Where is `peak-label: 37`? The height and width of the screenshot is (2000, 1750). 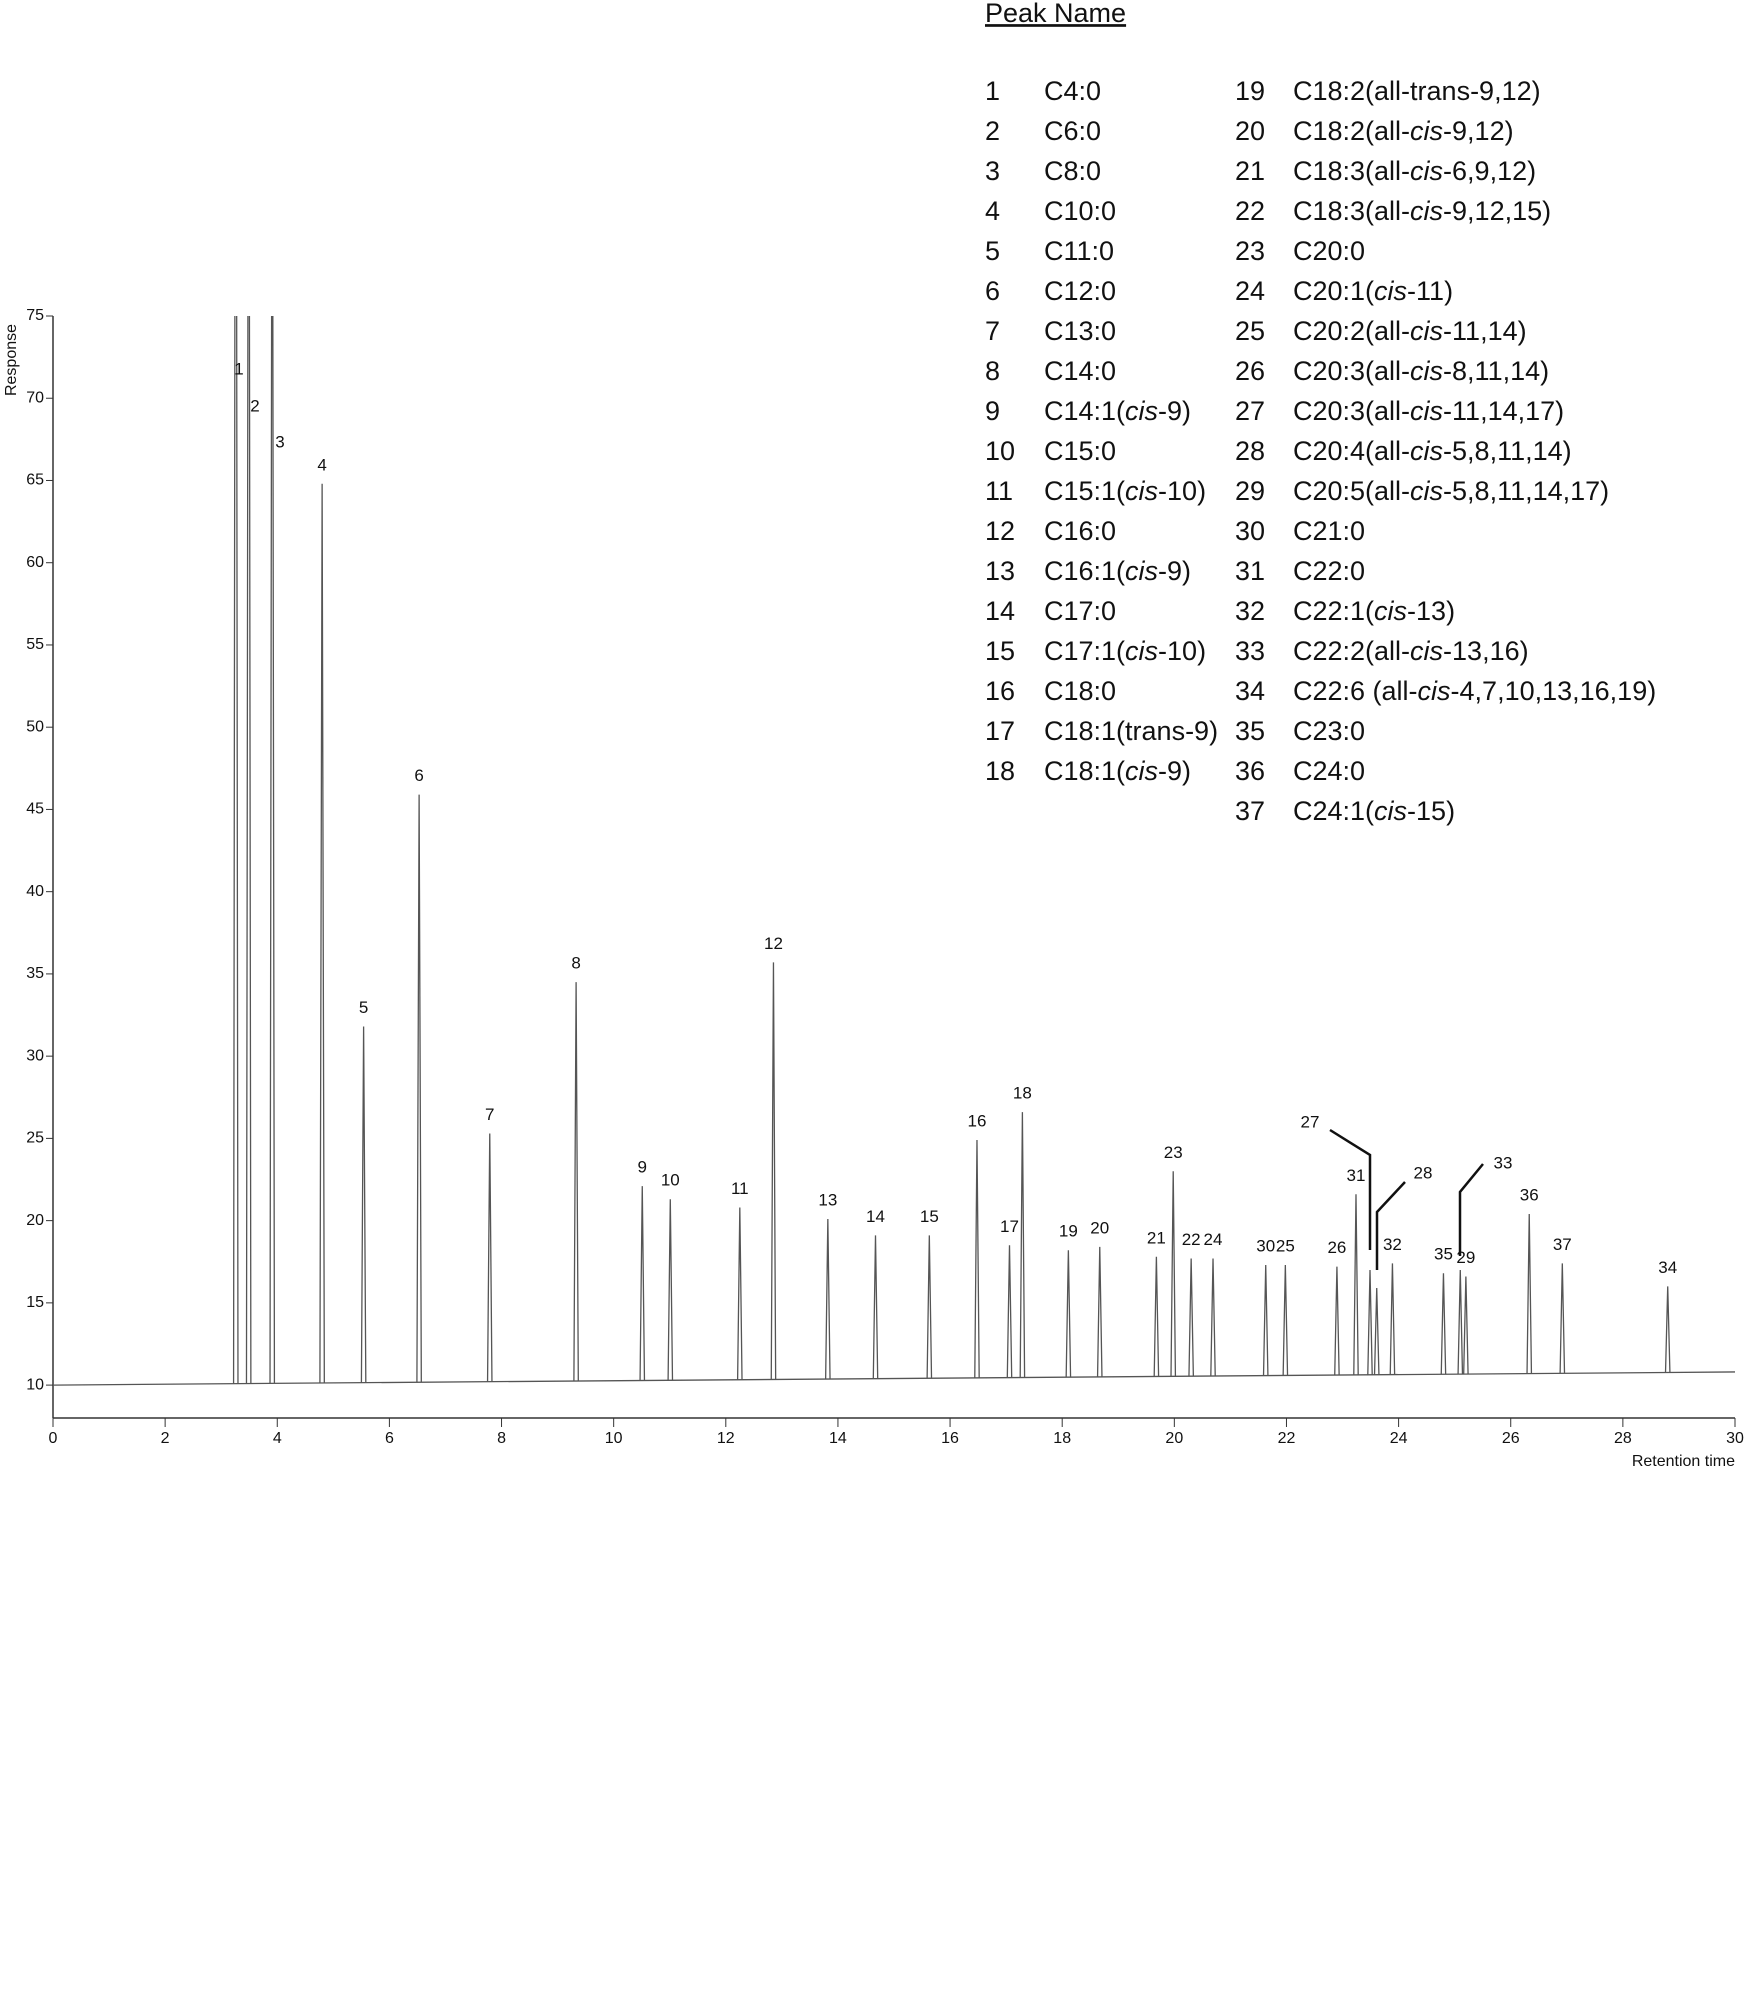
peak-label: 37 is located at coordinates (1562, 1244).